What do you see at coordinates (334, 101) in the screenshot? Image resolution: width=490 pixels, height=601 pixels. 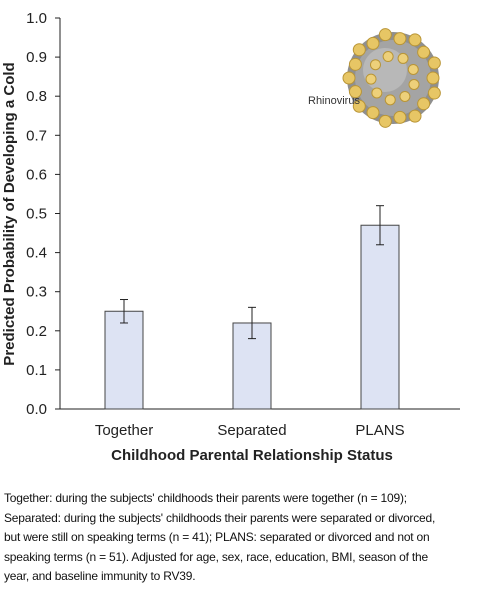 I see `rhinovirus-label: Rhinovirus` at bounding box center [334, 101].